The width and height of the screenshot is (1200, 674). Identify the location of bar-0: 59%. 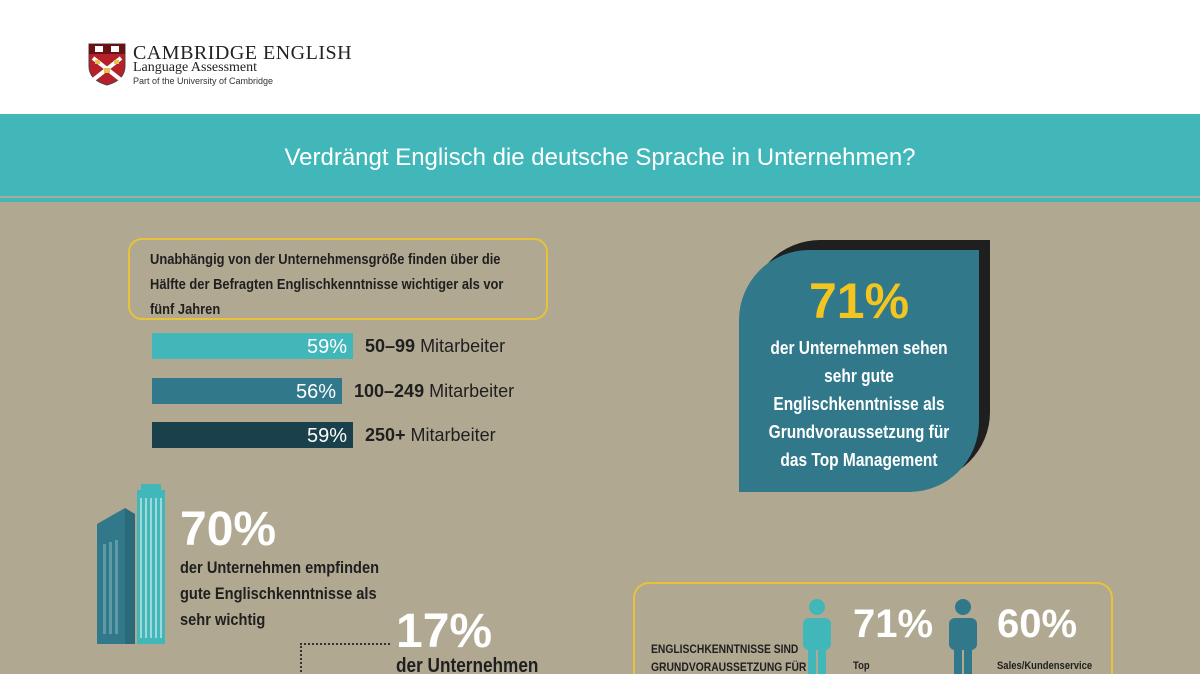
(252, 346).